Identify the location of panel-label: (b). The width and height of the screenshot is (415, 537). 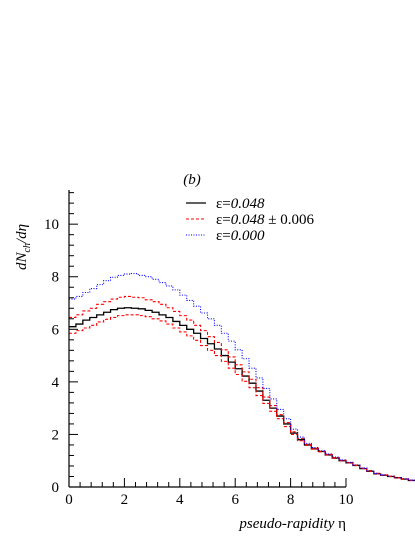
(192, 180).